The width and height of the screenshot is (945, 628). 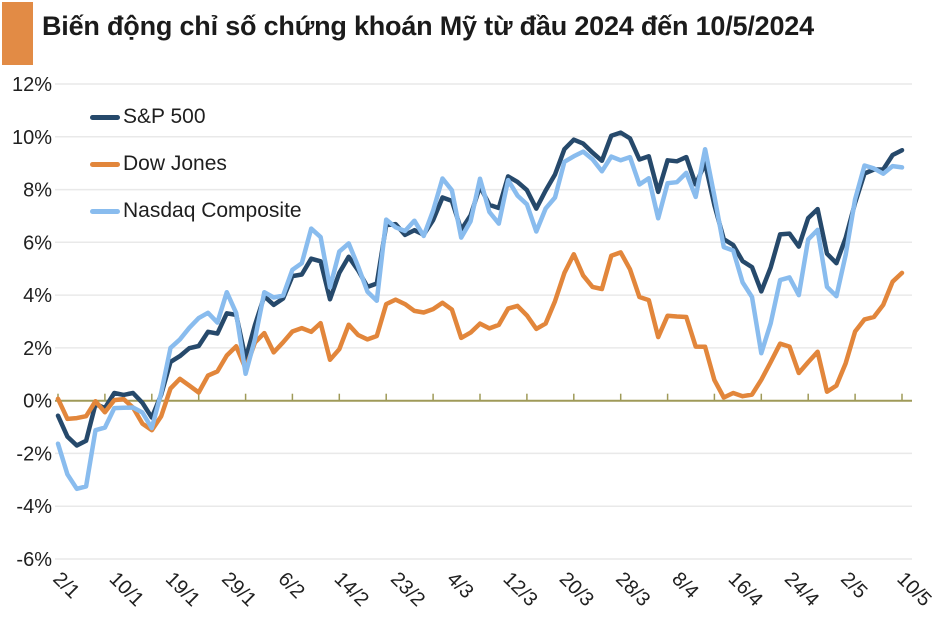 I want to click on legend-item-sp500: S&P 500, so click(x=196, y=117).